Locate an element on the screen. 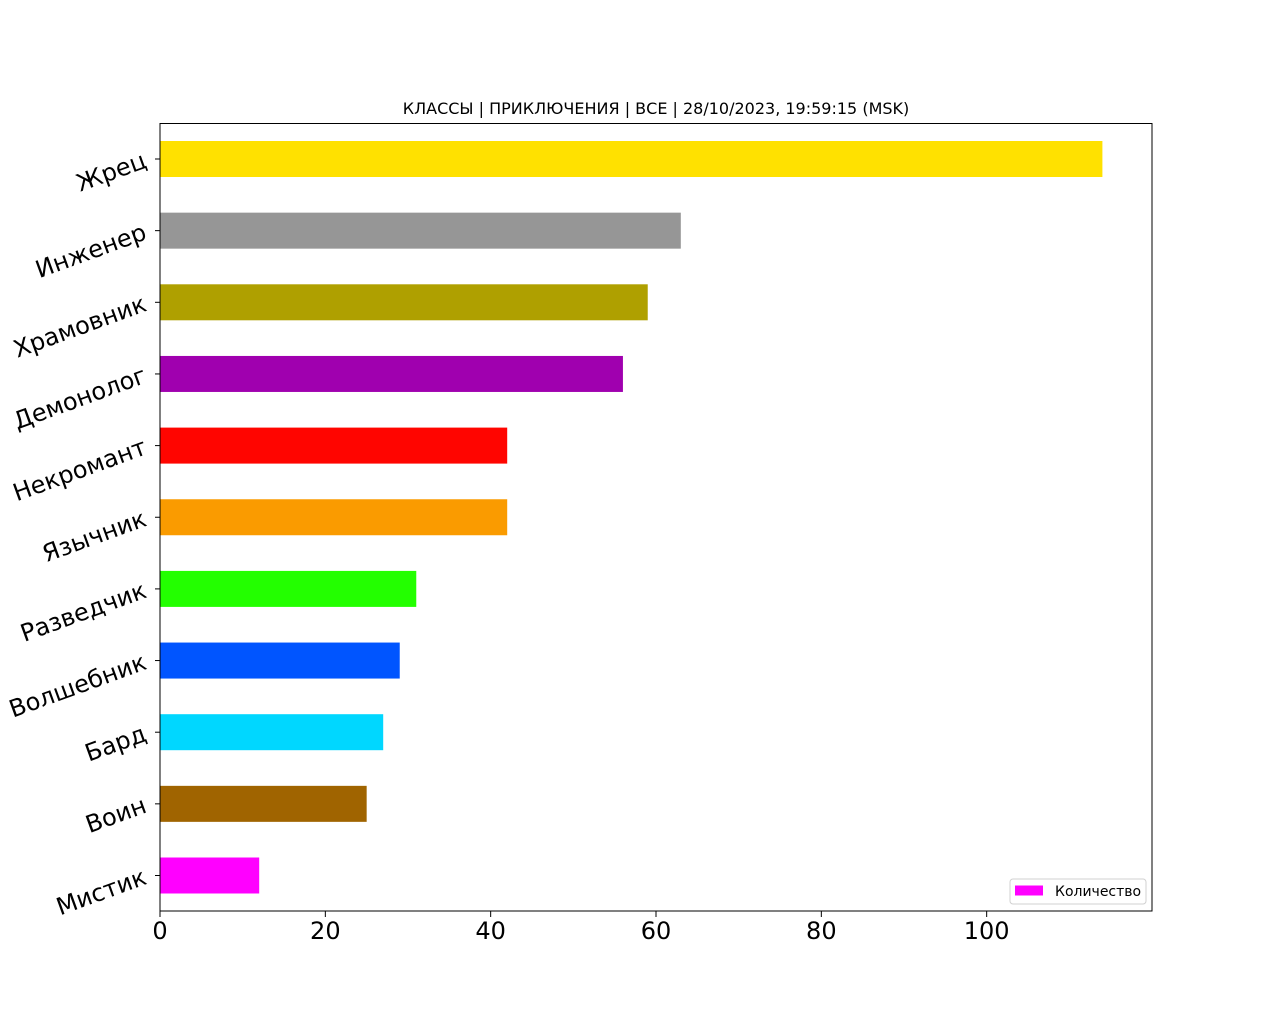 The width and height of the screenshot is (1280, 1024). y-tick-label: Язычник is located at coordinates (94, 536).